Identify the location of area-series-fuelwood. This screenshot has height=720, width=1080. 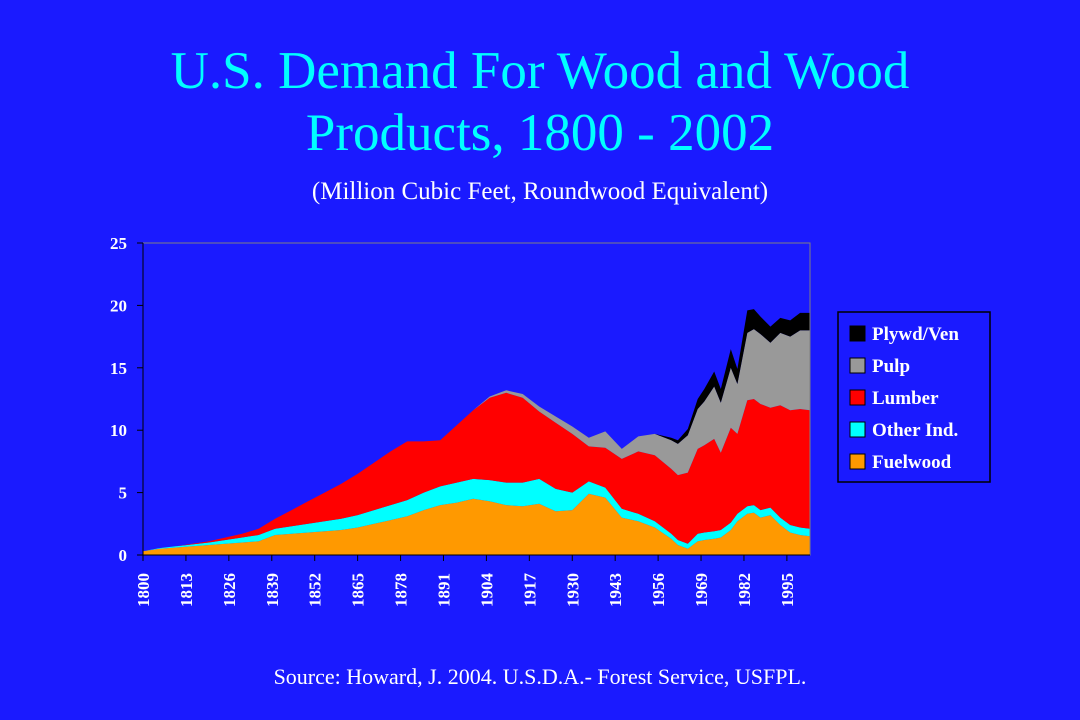
(476, 524).